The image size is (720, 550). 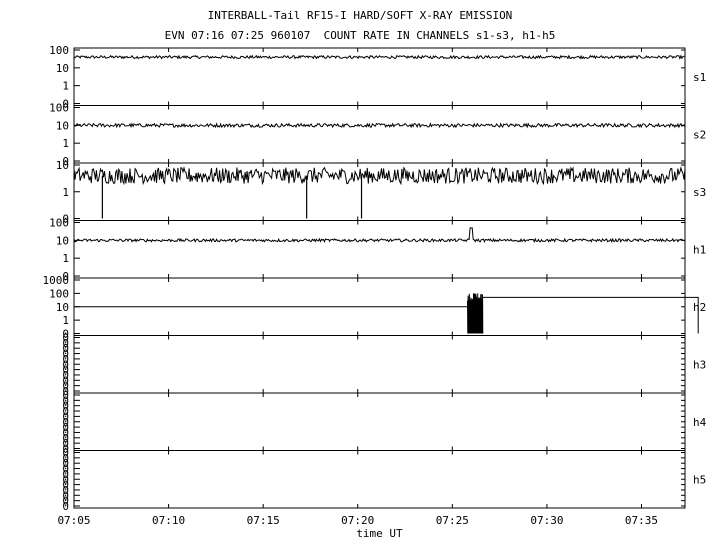 What do you see at coordinates (641, 520) in the screenshot?
I see `x-tick-label: 07:35` at bounding box center [641, 520].